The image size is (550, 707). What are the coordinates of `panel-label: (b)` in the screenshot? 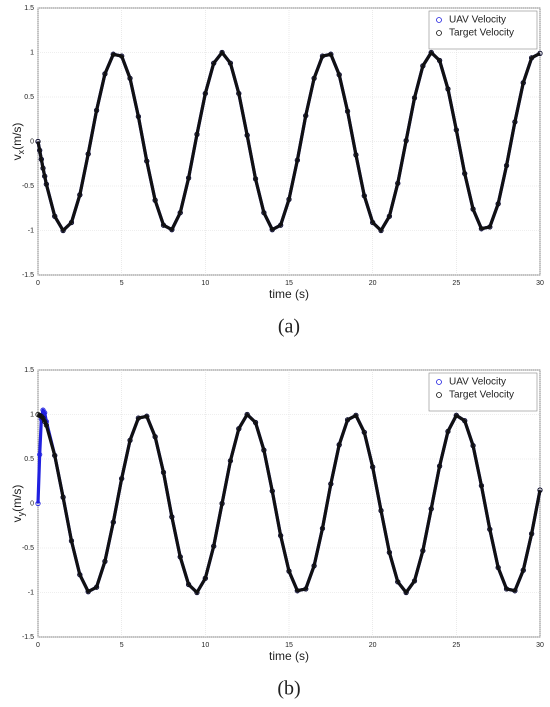 It's located at (288, 689).